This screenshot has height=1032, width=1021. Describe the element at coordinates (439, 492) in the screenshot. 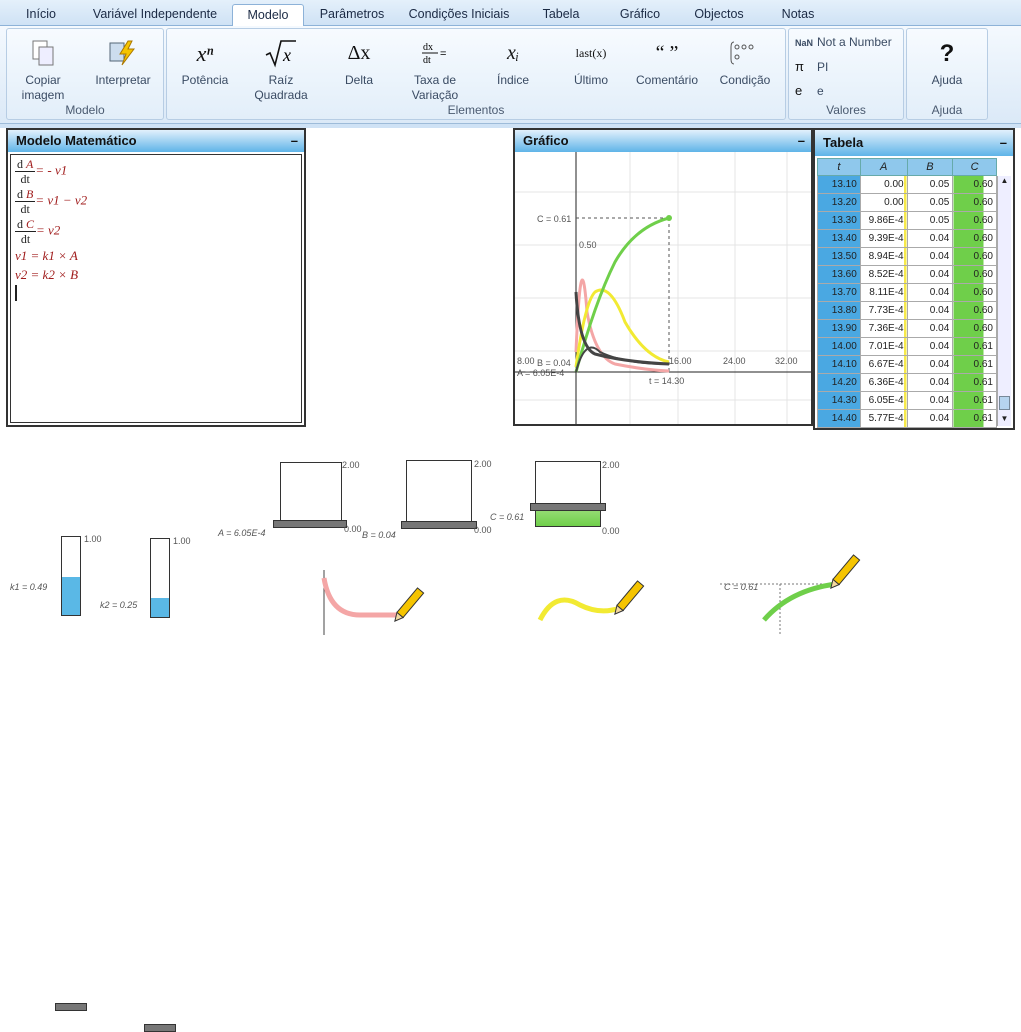

I see `tank-b` at that location.